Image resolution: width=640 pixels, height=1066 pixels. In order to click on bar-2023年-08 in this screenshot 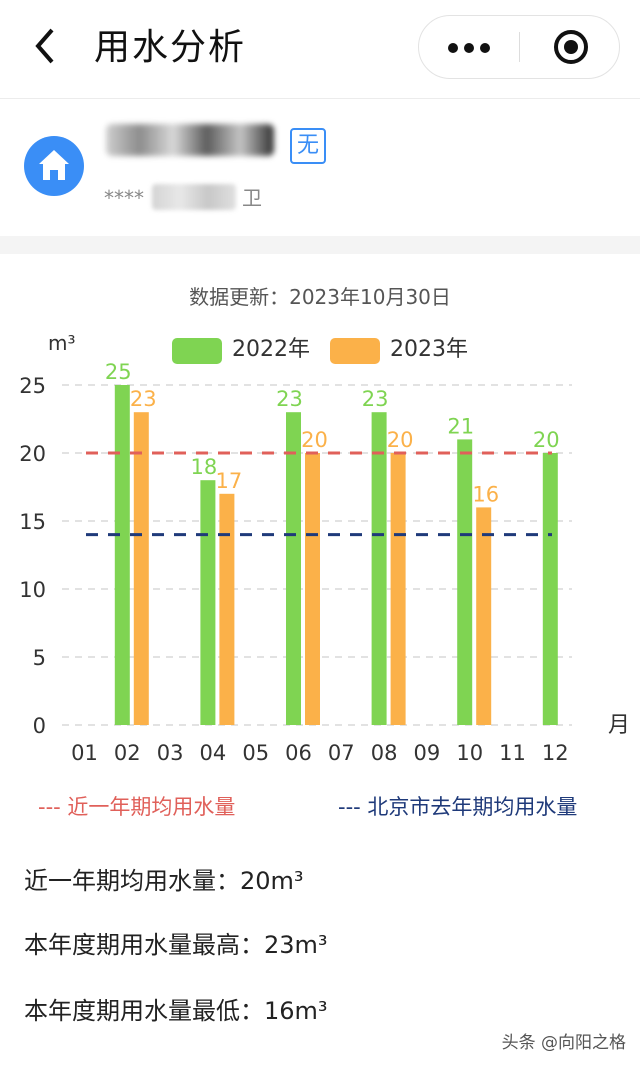, I will do `click(398, 589)`.